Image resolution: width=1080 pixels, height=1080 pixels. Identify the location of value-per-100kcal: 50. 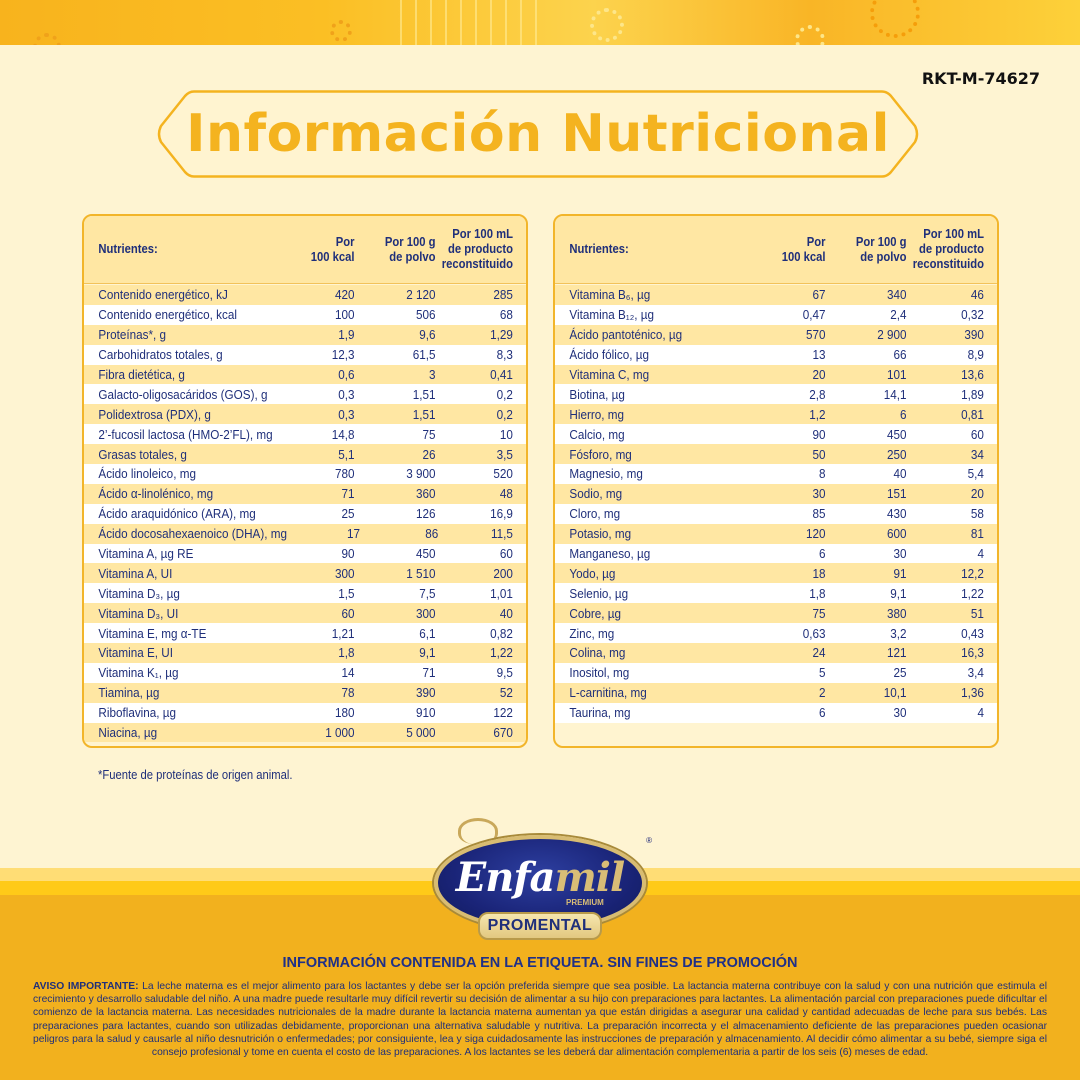
(819, 454).